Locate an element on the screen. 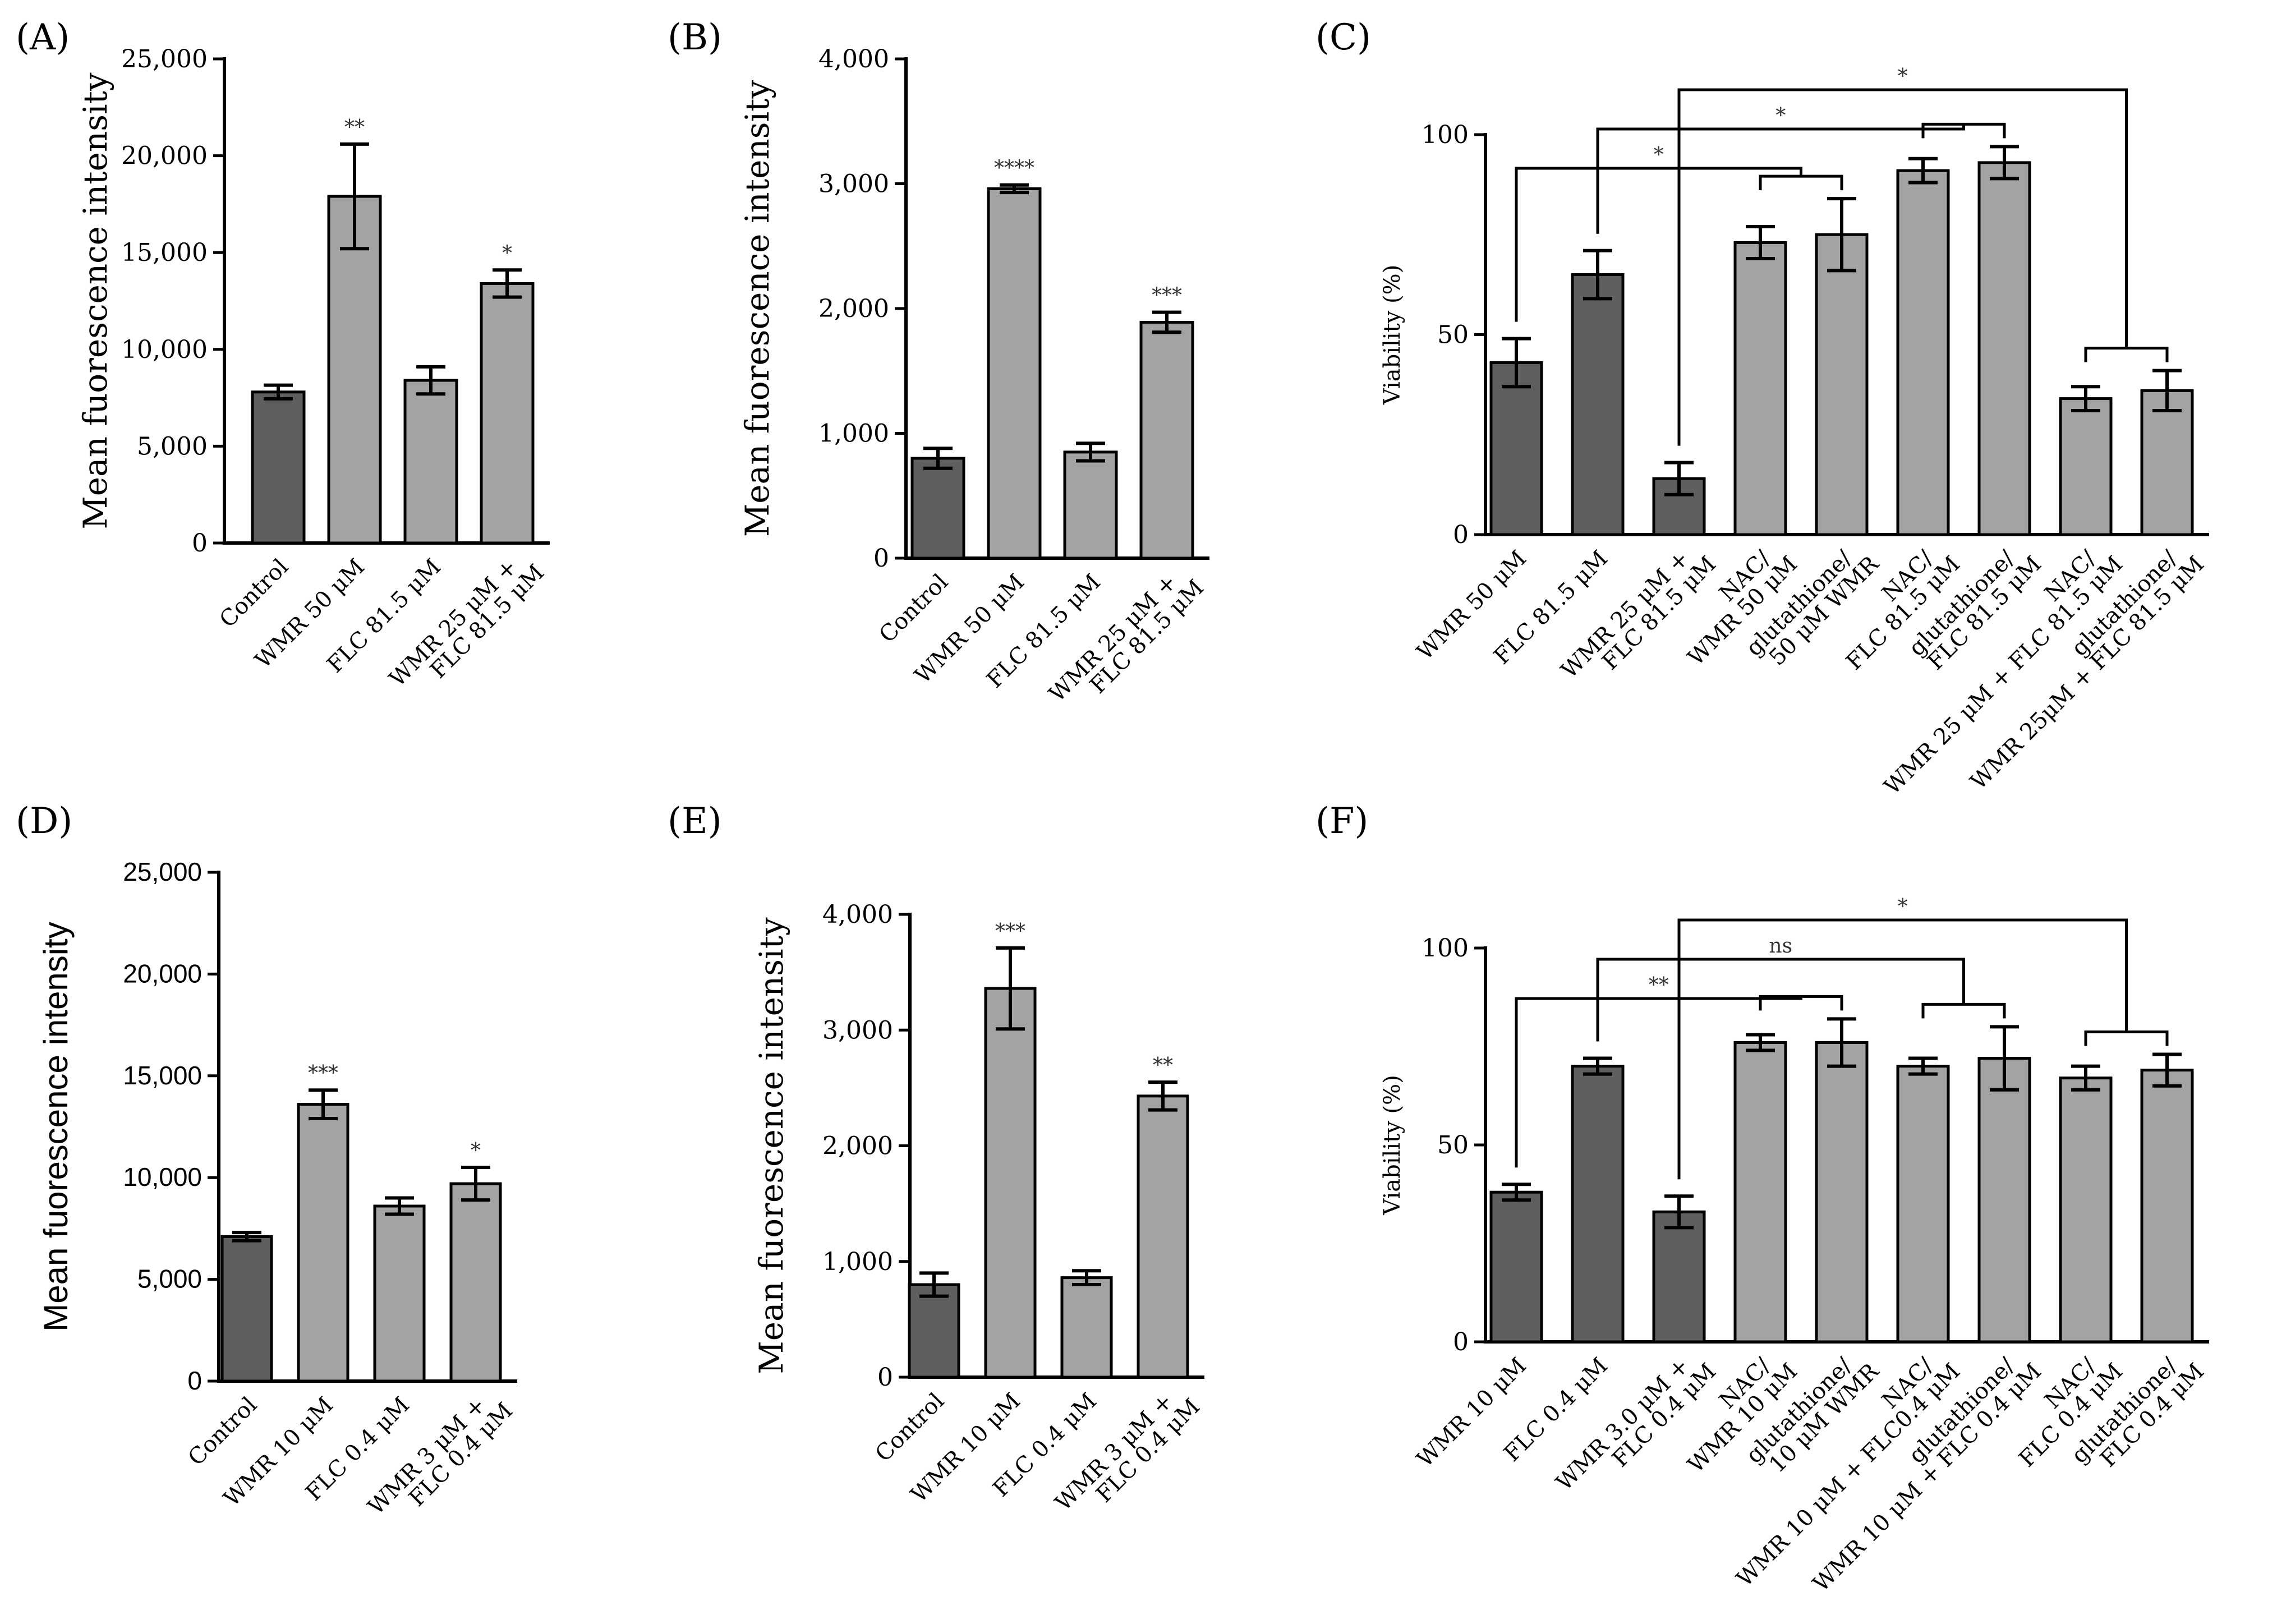 The height and width of the screenshot is (1624, 2277). y-tick-label: 20,000 is located at coordinates (165, 157).